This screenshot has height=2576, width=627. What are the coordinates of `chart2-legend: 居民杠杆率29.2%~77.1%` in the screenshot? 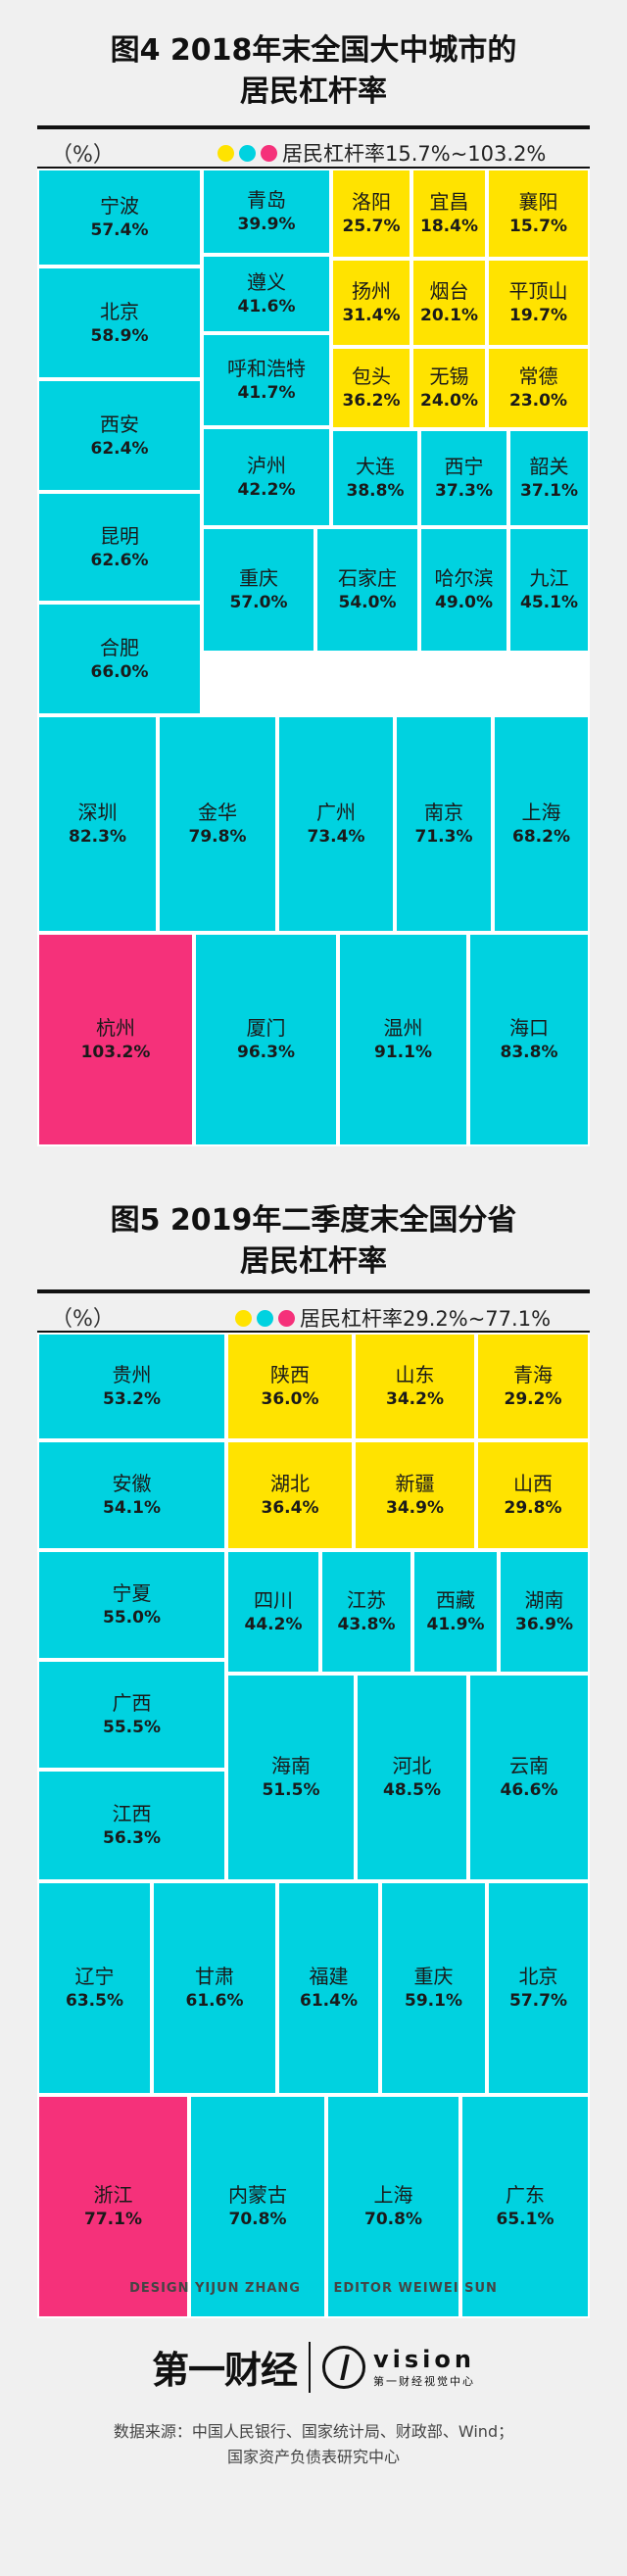 It's located at (393, 1318).